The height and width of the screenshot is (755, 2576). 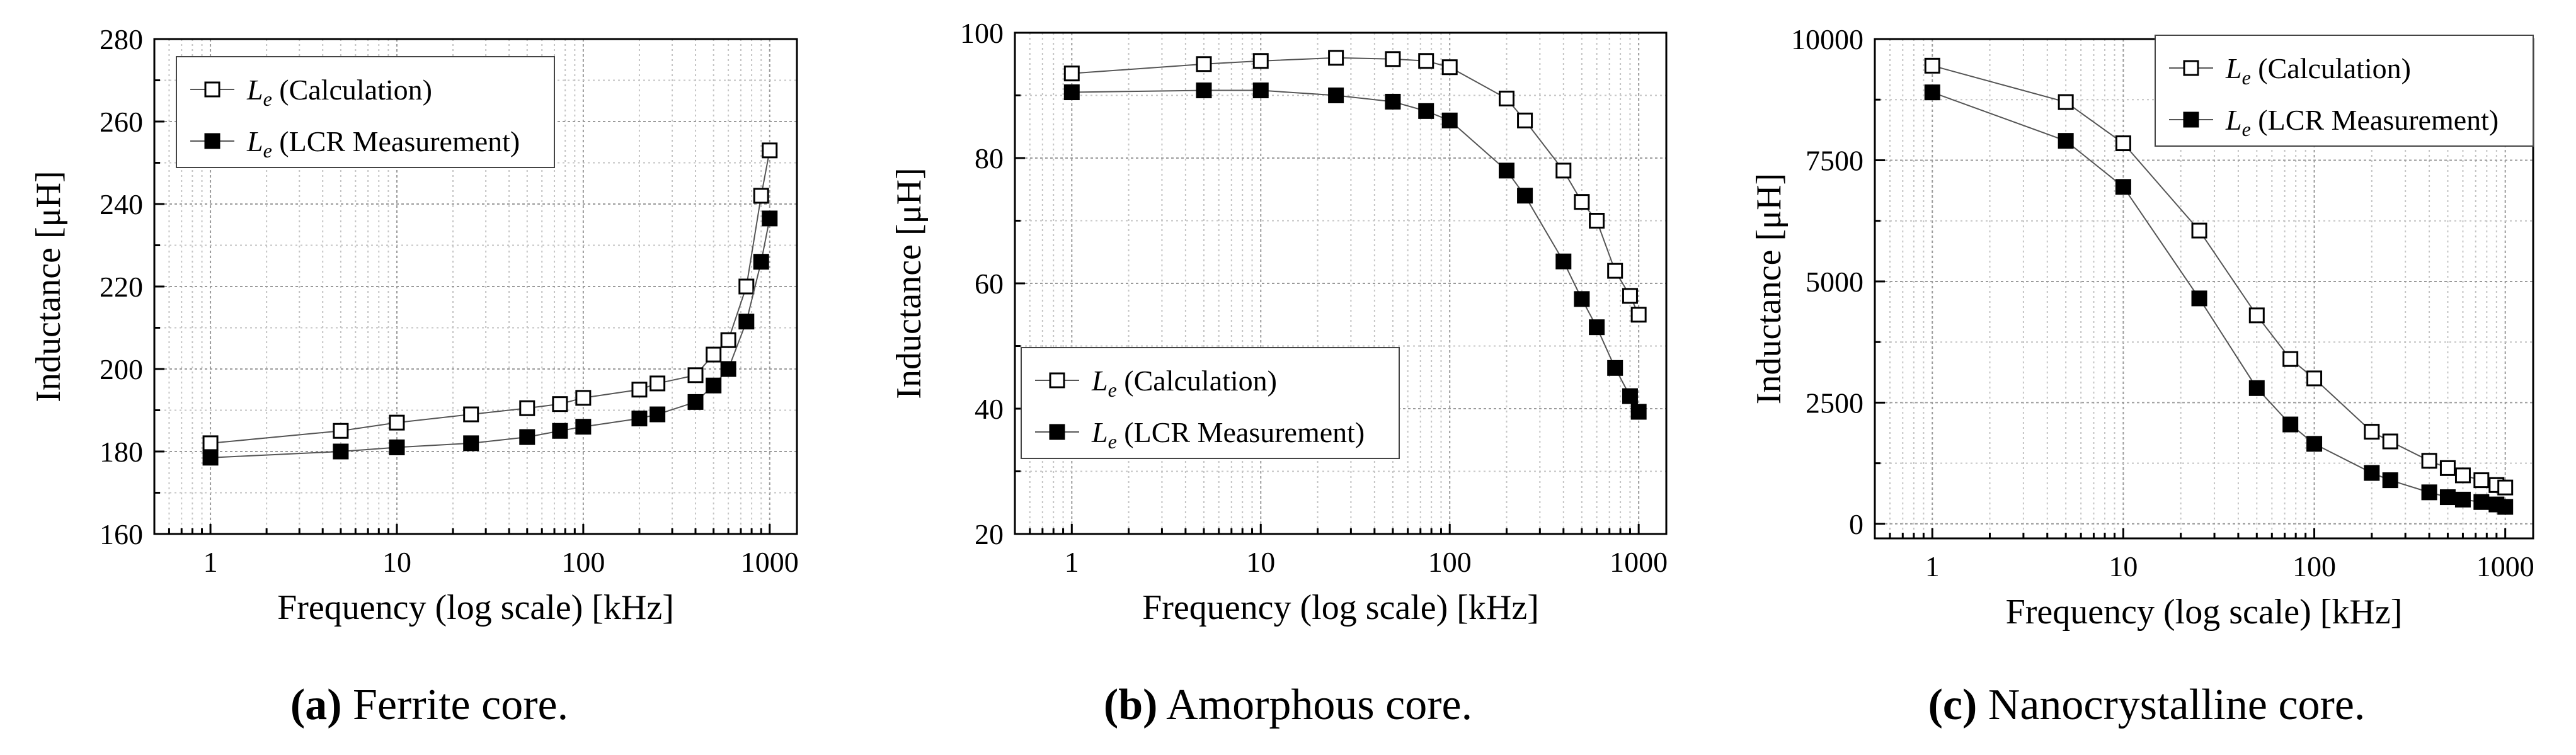 What do you see at coordinates (383, 143) in the screenshot?
I see `legend-label: Le (LCR Measurement)` at bounding box center [383, 143].